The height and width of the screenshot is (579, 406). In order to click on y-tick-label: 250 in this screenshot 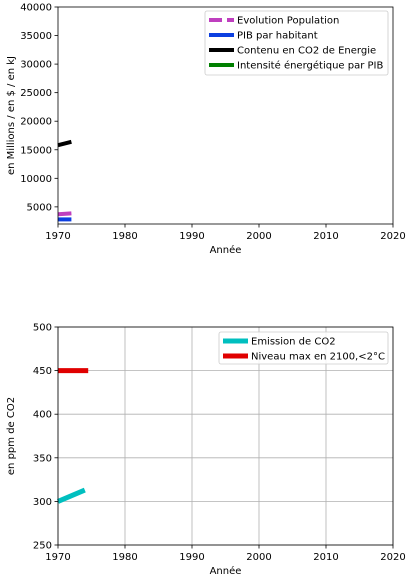, I will do `click(42, 546)`.